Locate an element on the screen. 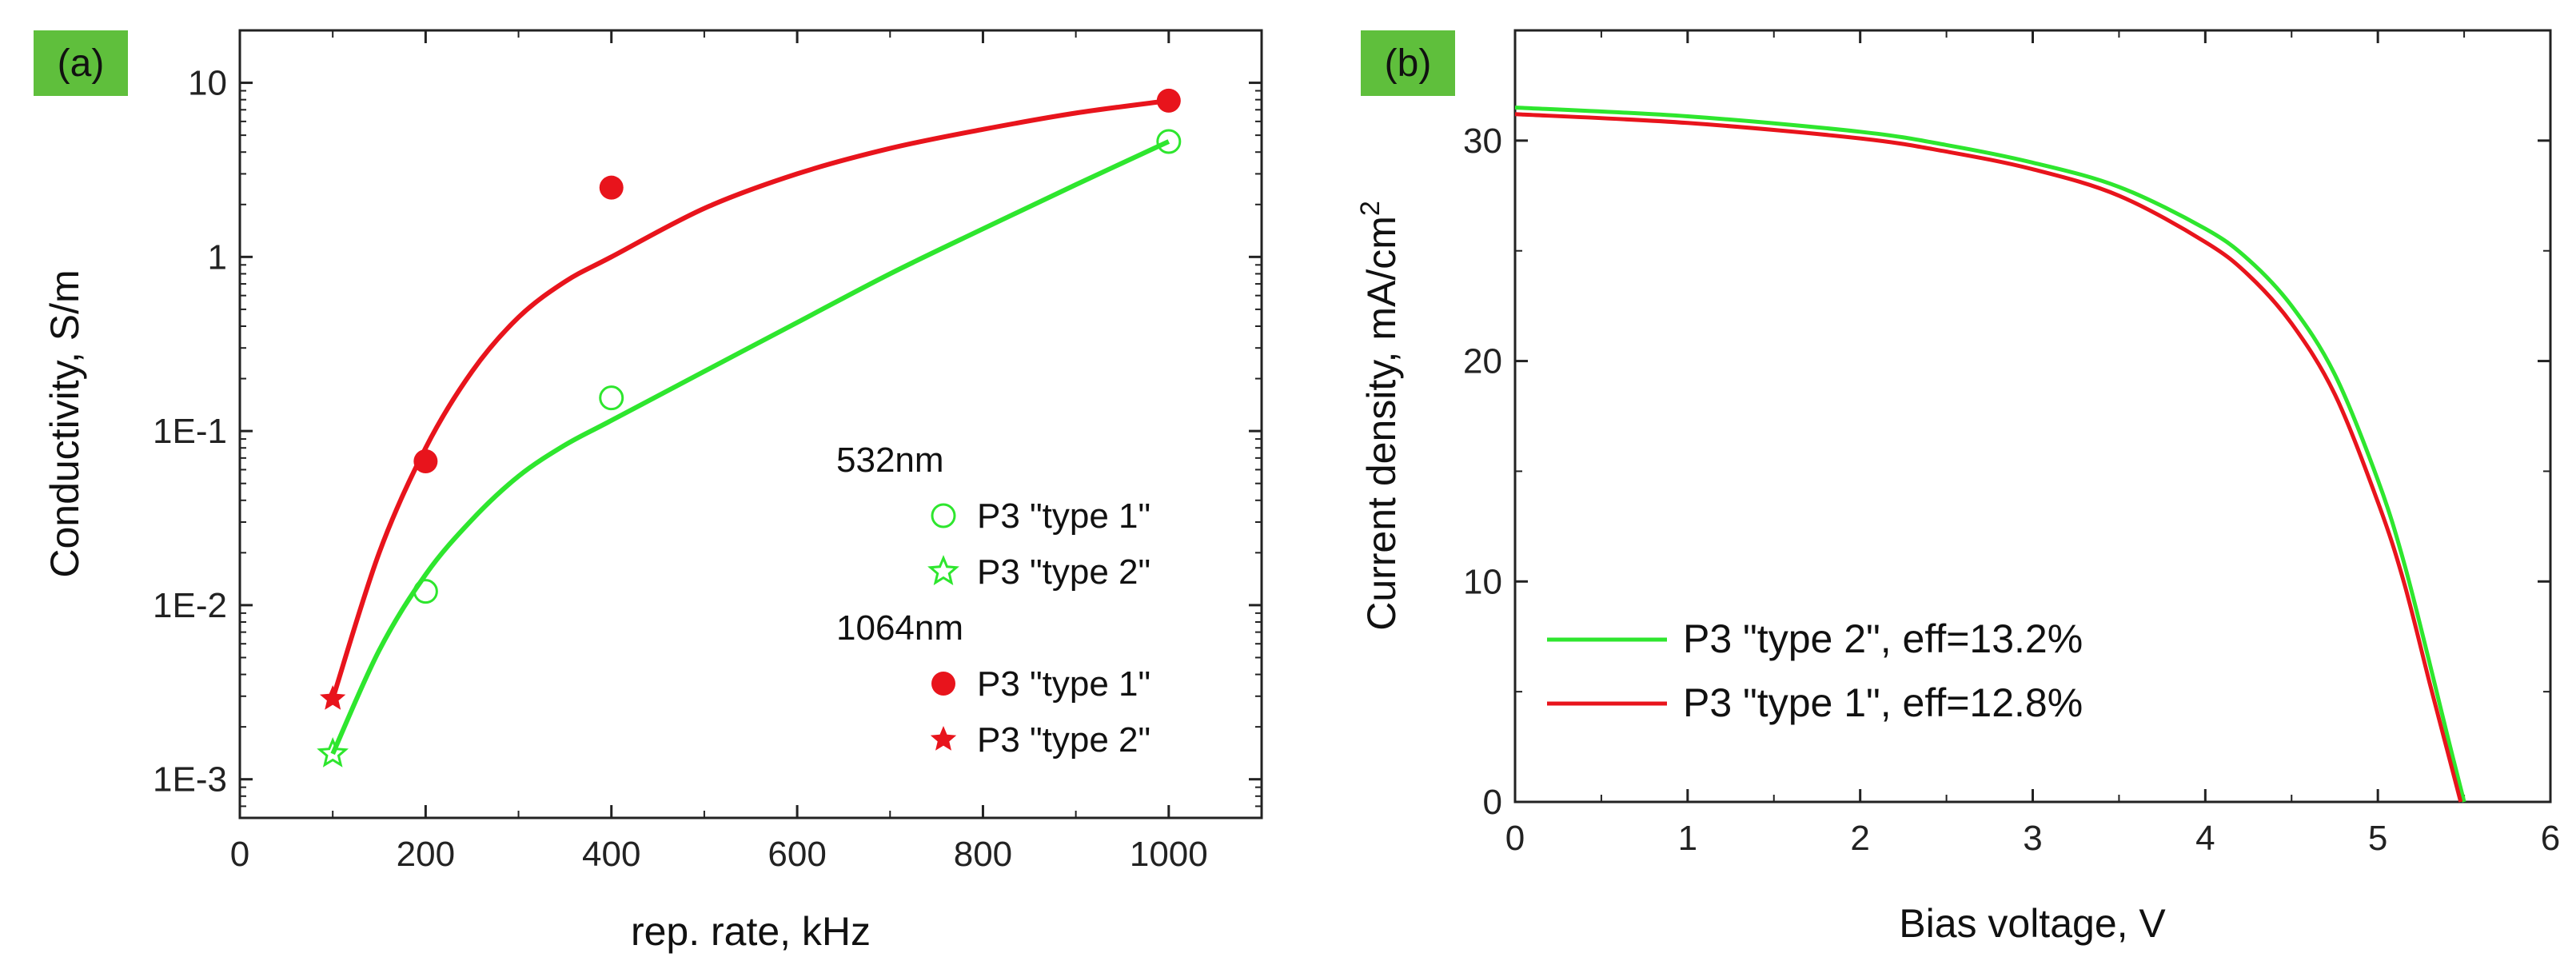 The image size is (2576, 973). panel-b-label-bg is located at coordinates (1408, 63).